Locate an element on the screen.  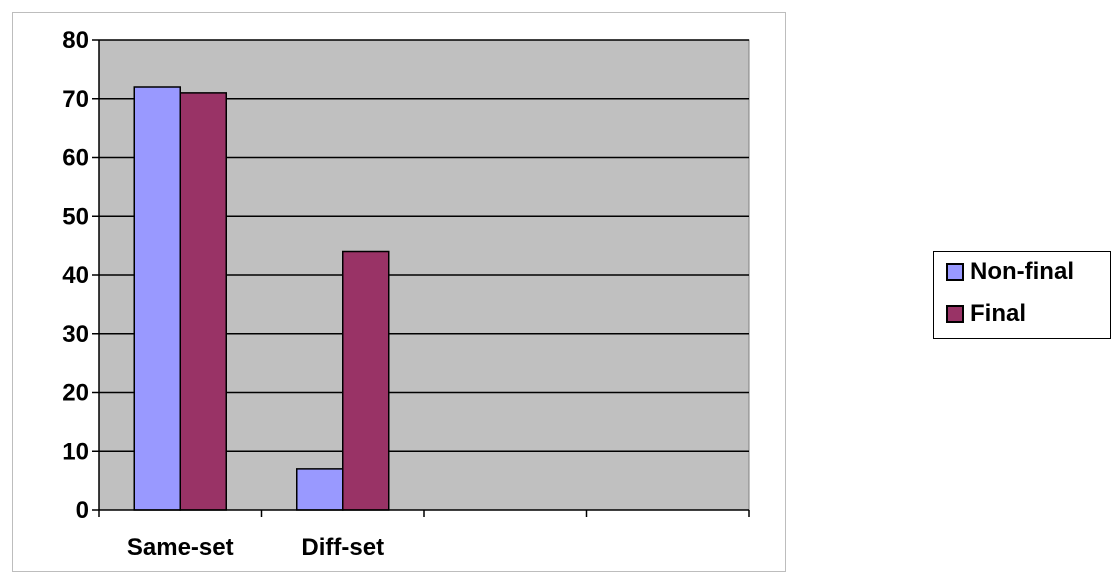
y-axis-tick-labels: 0 10 20 30 40 50 60 70 80 is located at coordinates (75, 275).